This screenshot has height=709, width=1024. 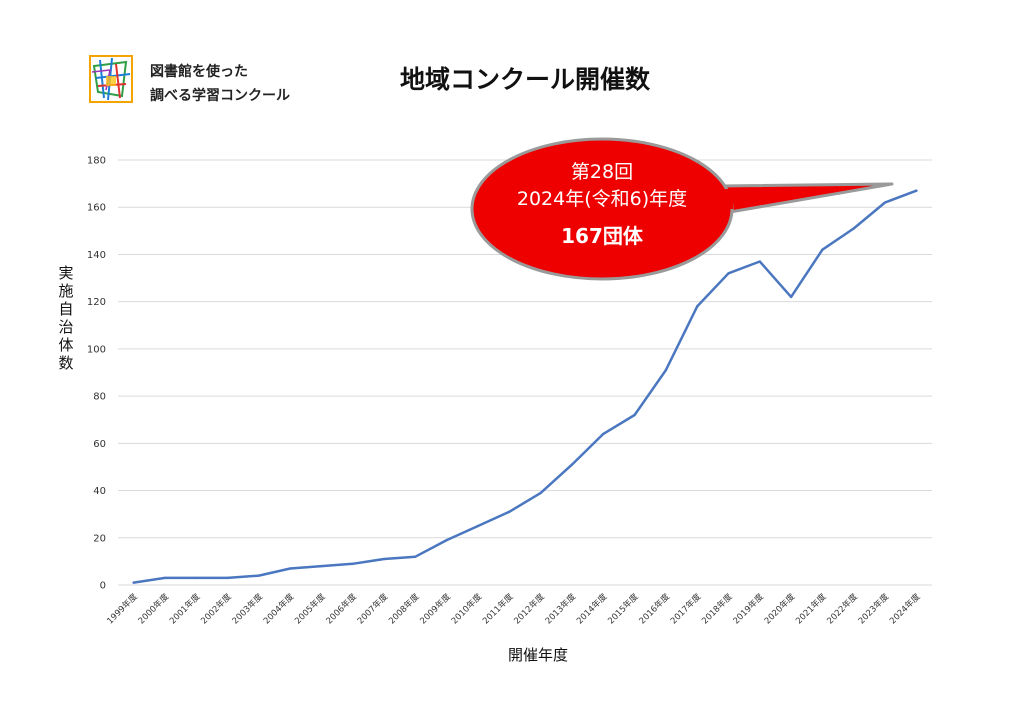 What do you see at coordinates (99, 538) in the screenshot?
I see `y-tick-label: 20` at bounding box center [99, 538].